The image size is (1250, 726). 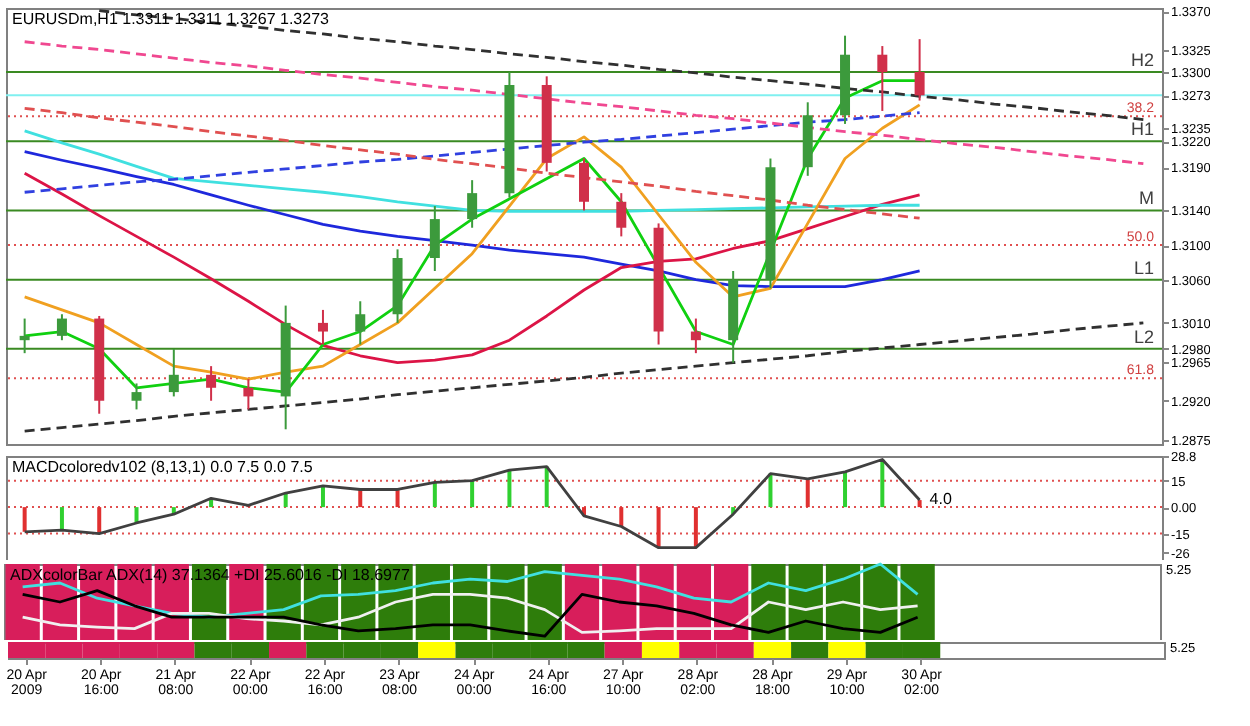 What do you see at coordinates (1142, 60) in the screenshot?
I see `ref-line-label: H2` at bounding box center [1142, 60].